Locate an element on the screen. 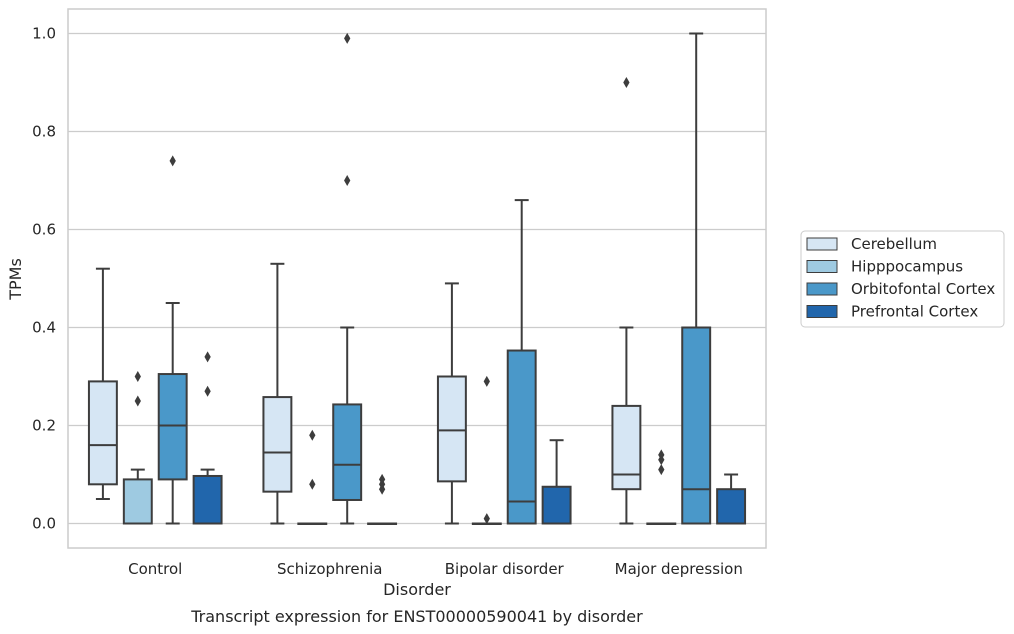  legend-label: Prefrontal Cortex is located at coordinates (914, 312).